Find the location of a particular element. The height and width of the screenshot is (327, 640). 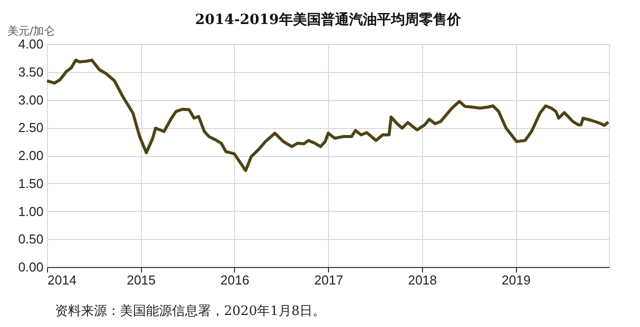

x-tick-label: 2017 is located at coordinates (329, 280).